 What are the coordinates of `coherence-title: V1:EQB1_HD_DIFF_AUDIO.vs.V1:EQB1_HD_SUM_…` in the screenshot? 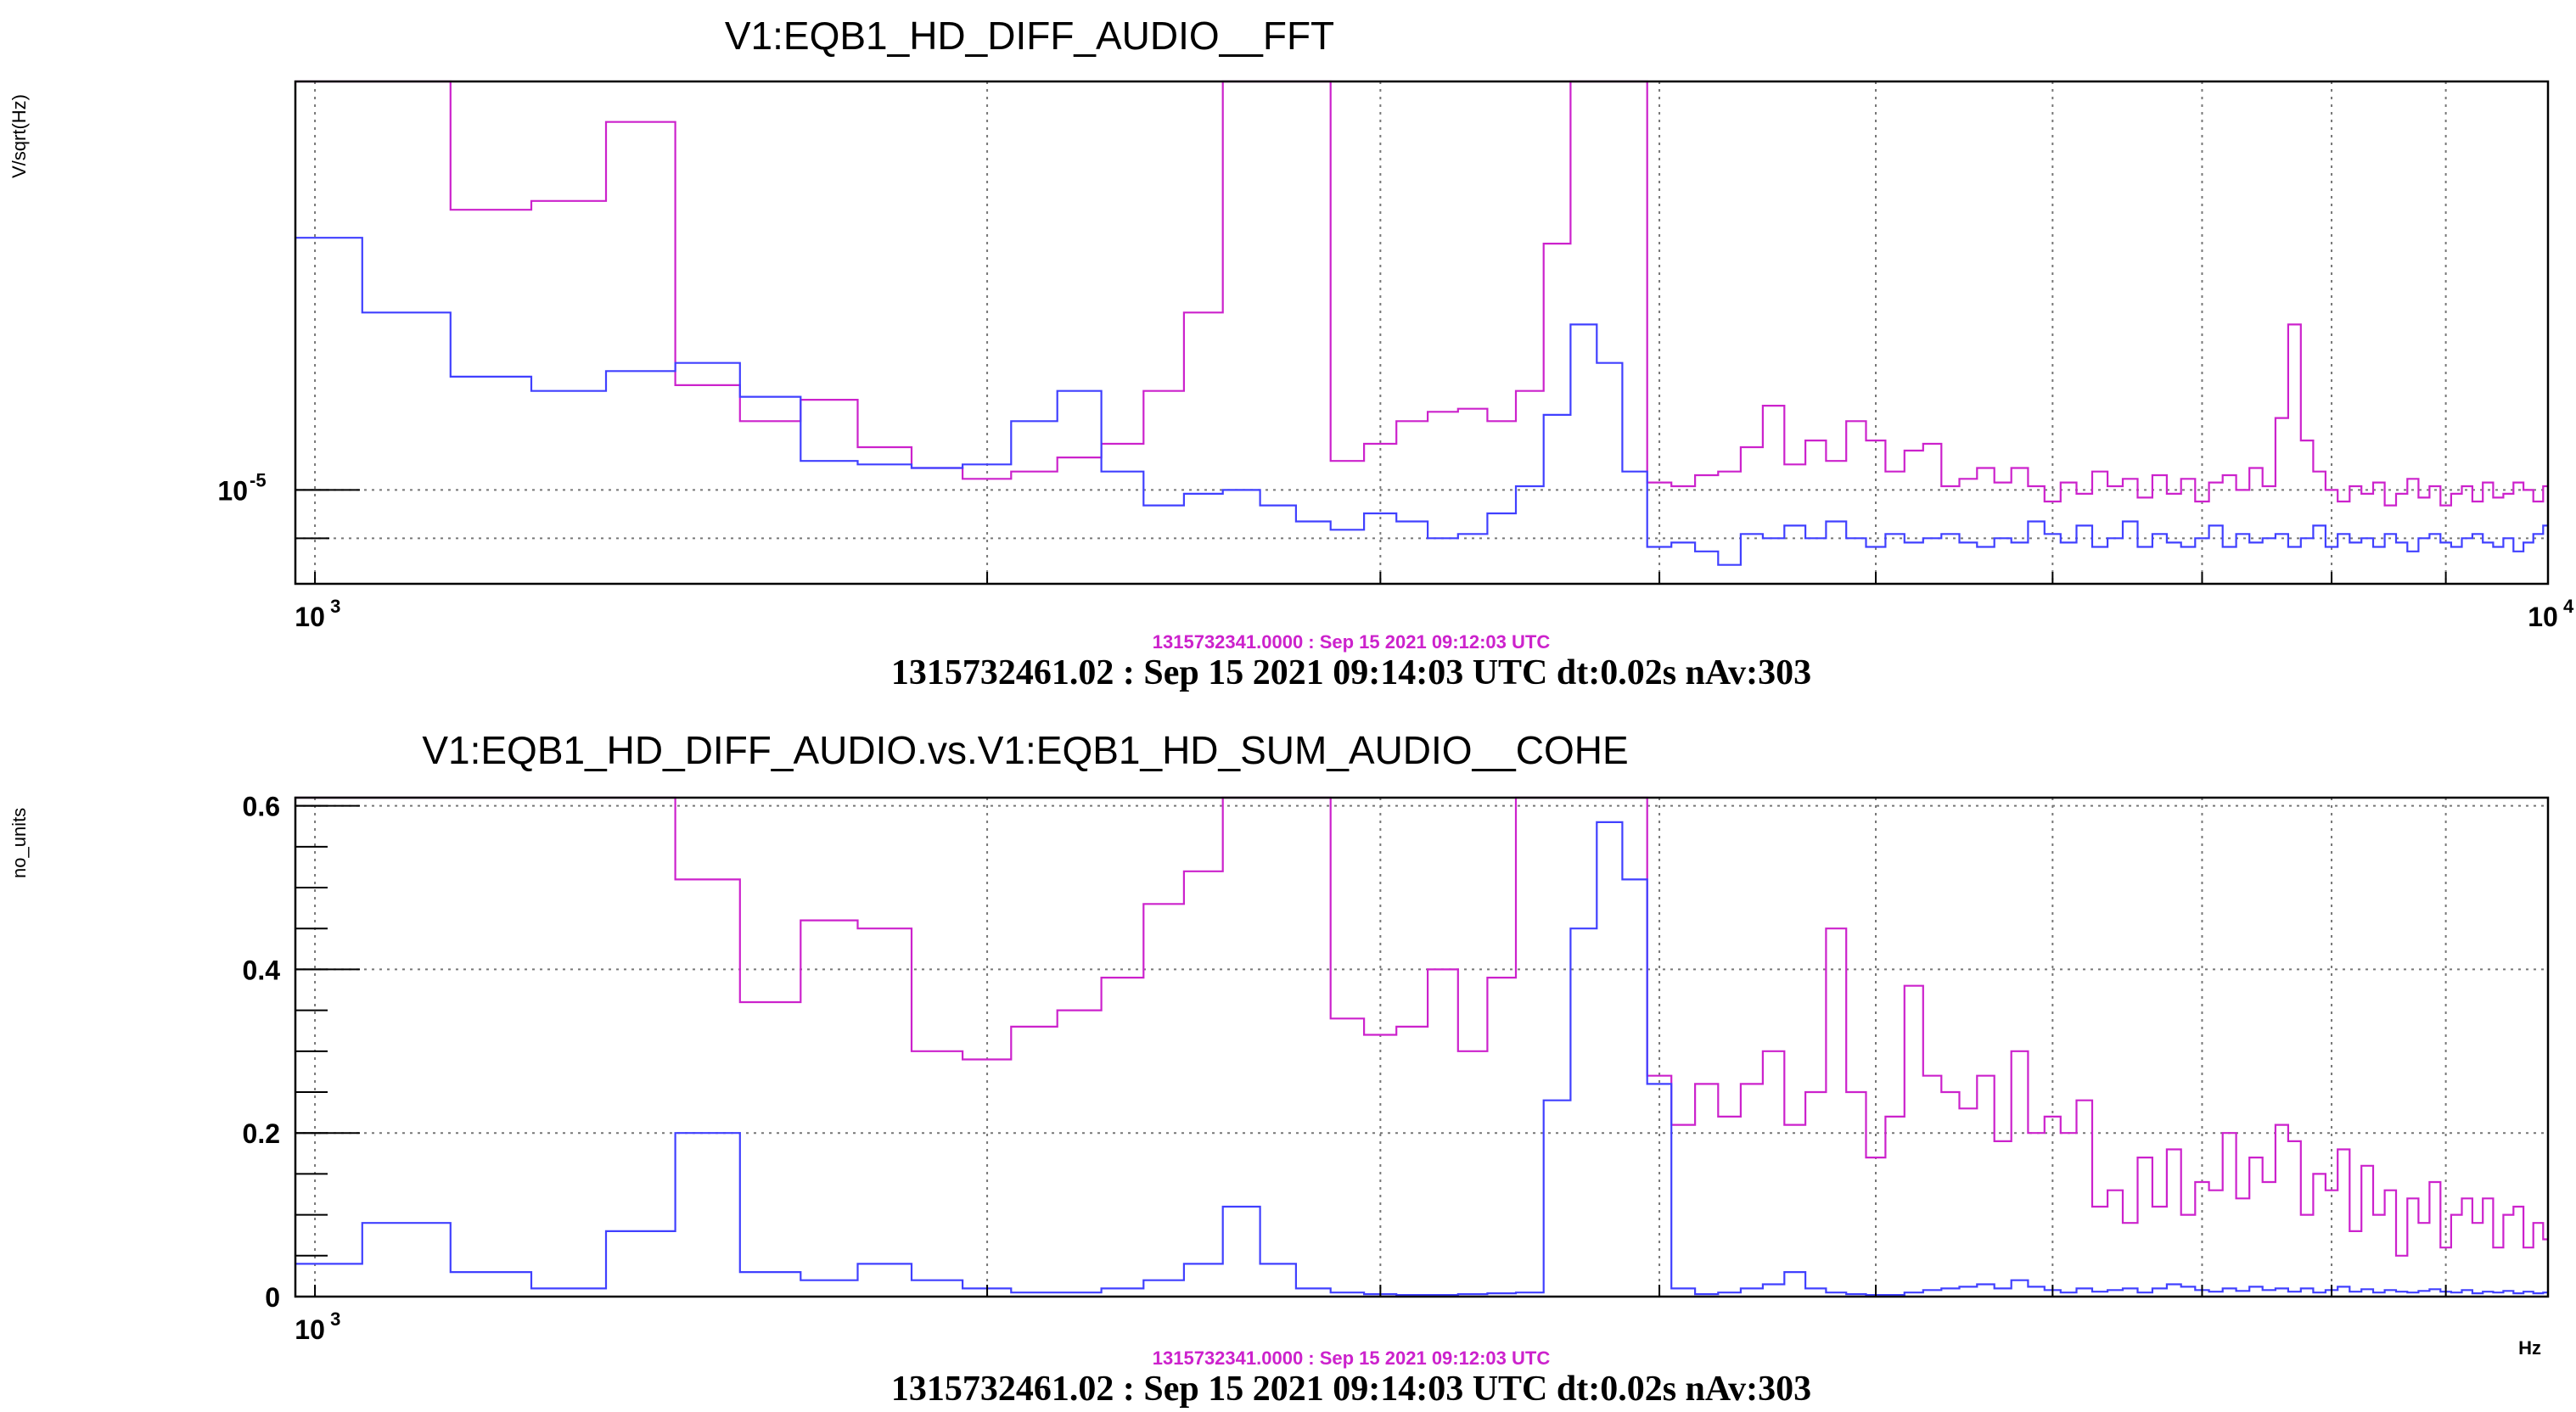 It's located at (1025, 750).